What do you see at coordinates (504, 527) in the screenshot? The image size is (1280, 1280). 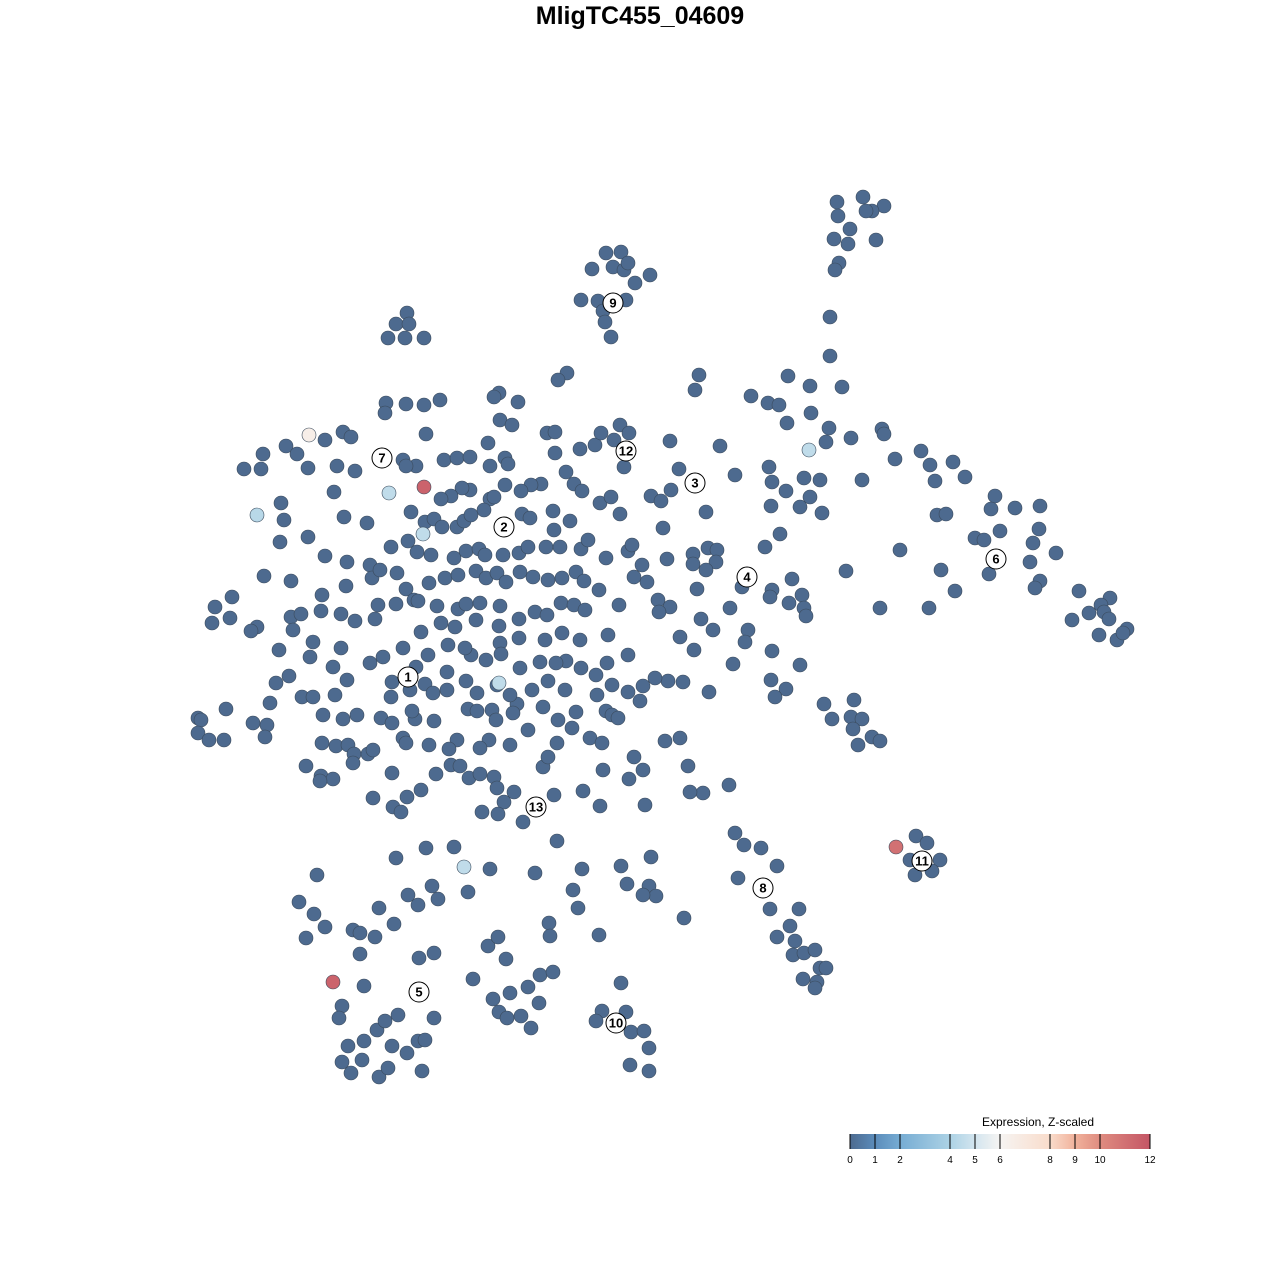 I see `cluster-label-2: 2` at bounding box center [504, 527].